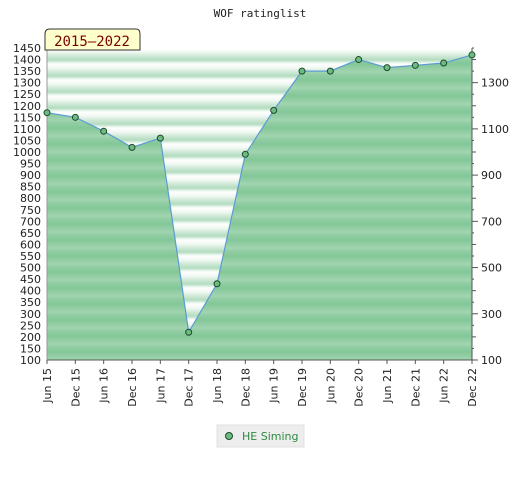 This screenshot has height=480, width=520. I want to click on right-axis-tick-label: 100, so click(491, 360).